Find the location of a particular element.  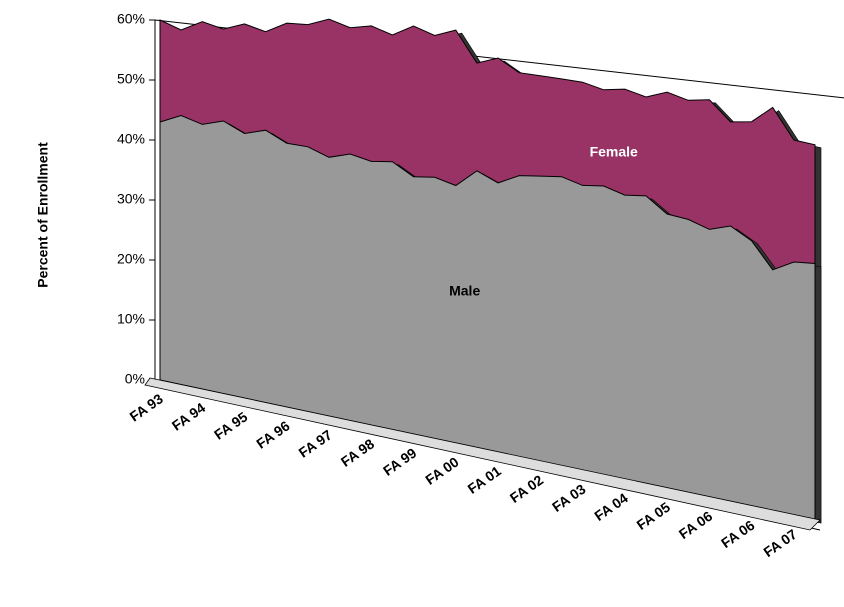

x-tick-label: FA 03 is located at coordinates (569, 498).